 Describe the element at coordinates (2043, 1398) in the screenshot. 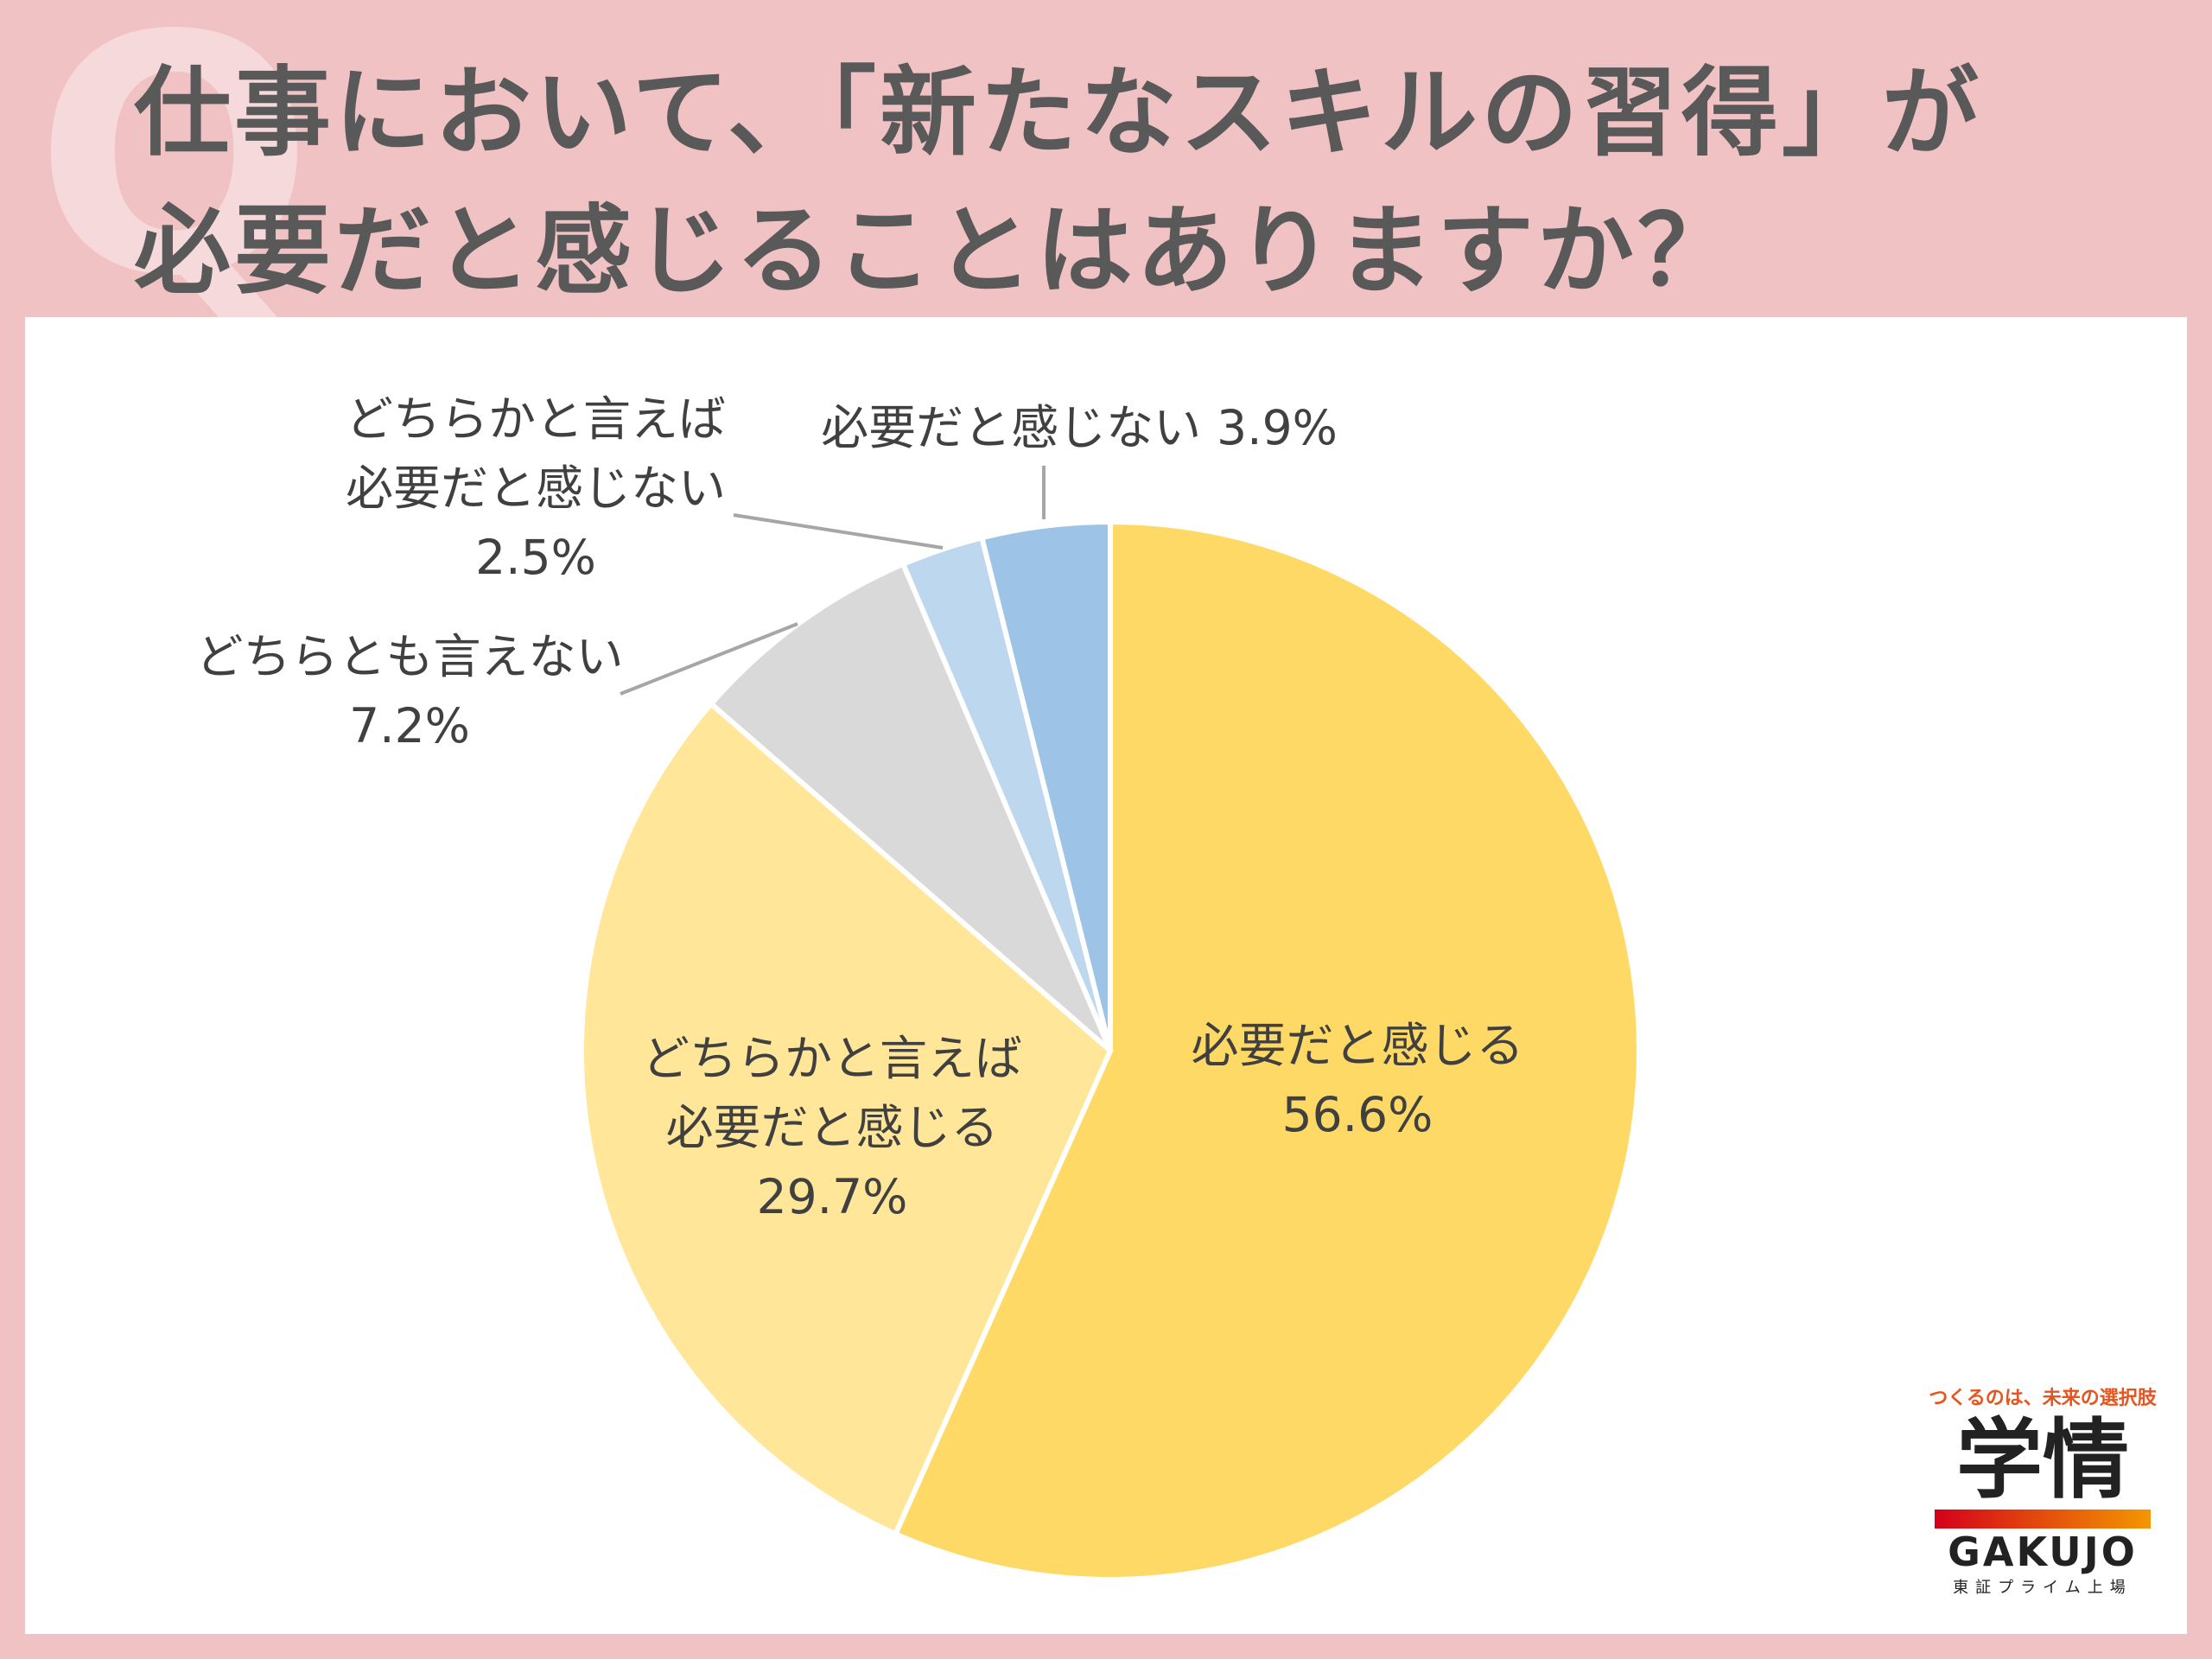

I see `logo-tagline: つくるのは、未来の選択肢` at that location.